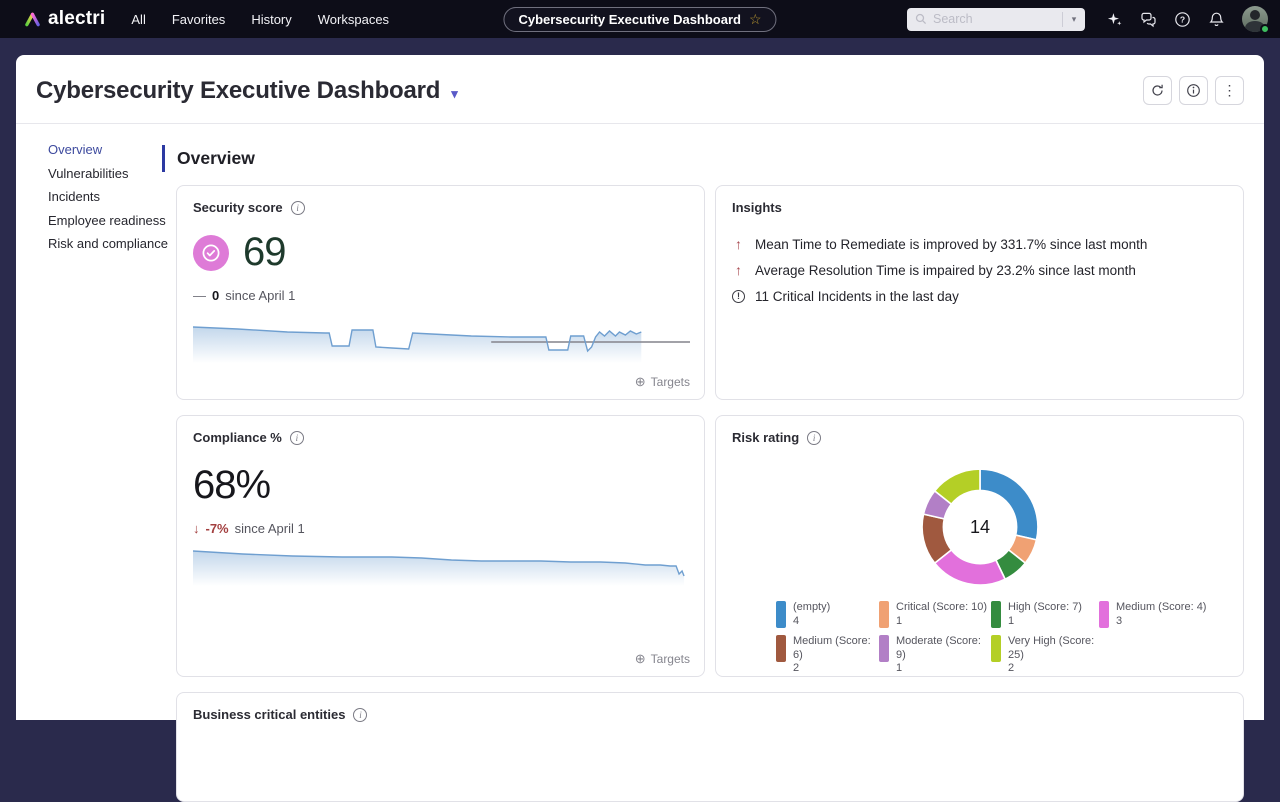 Image resolution: width=1280 pixels, height=802 pixels. I want to click on sidebar-item-overview: Overview, so click(75, 149).